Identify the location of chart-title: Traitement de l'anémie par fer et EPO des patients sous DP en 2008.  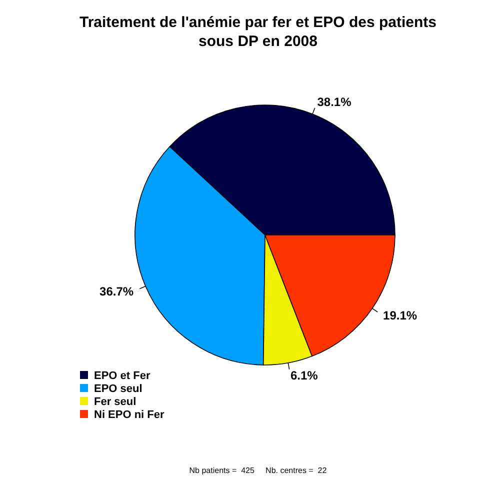
(258, 32).